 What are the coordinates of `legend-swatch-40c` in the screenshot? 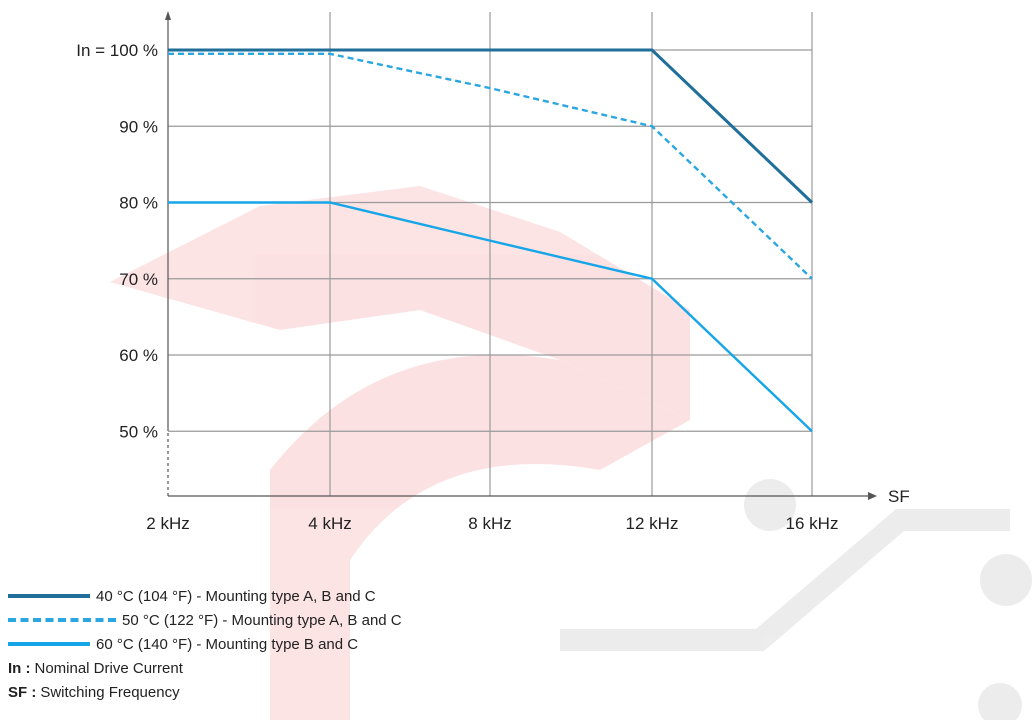 It's located at (49, 596).